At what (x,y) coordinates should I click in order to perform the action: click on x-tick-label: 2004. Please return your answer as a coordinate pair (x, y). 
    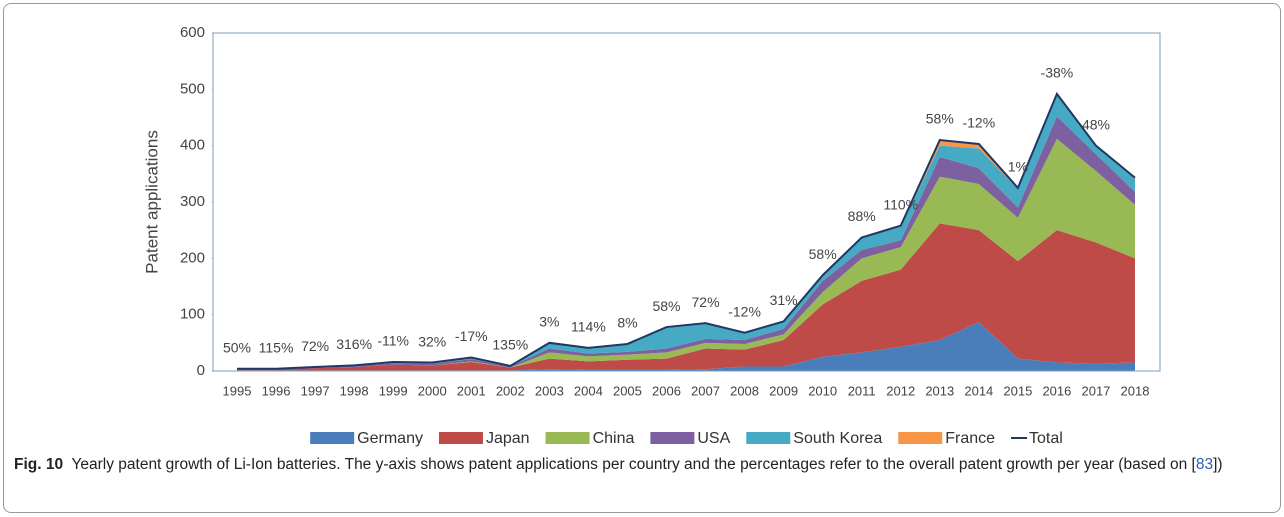
    Looking at the image, I should click on (588, 390).